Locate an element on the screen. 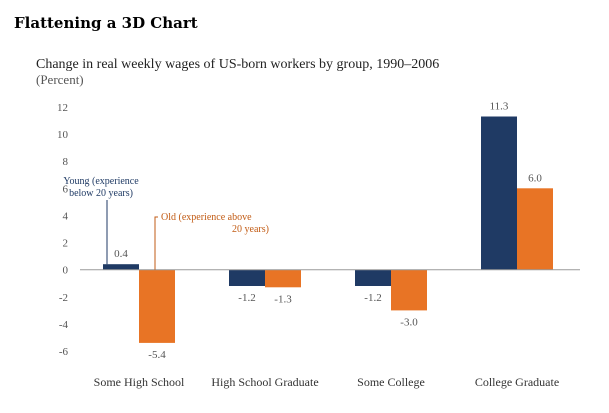  annotation-old-line2: 20 years) is located at coordinates (250, 229).